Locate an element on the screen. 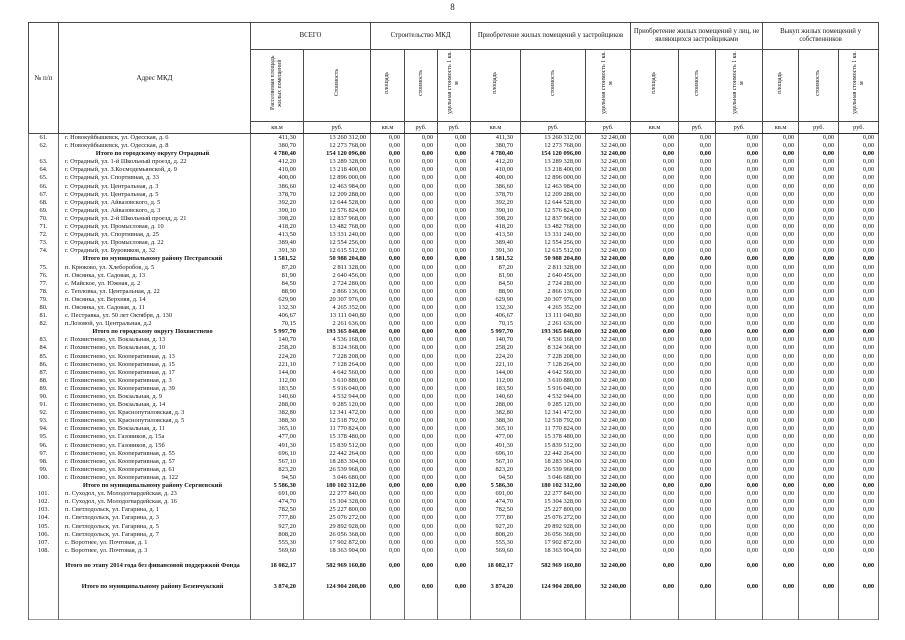 This screenshot has width=905, height=640. address: Итого по городскому округу Похвистнево is located at coordinates (154, 332).